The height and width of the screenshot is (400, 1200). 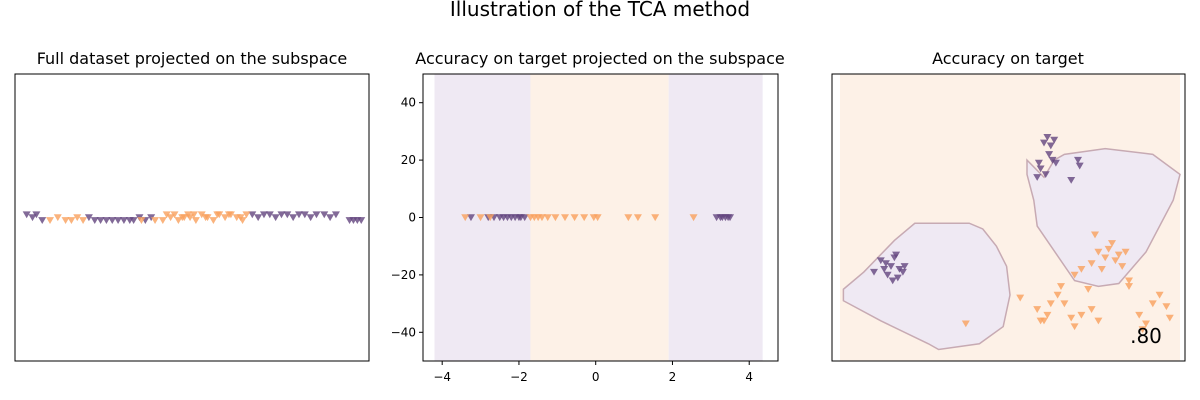 I want to click on panel-3-title: Accuracy on target, so click(x=1008, y=58).